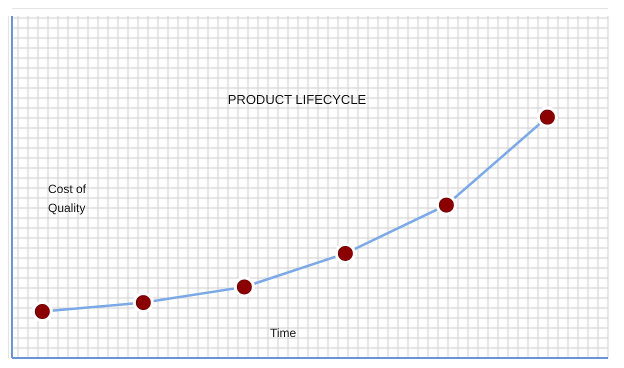  What do you see at coordinates (68, 199) in the screenshot?
I see `y-axis-title: Cost of Quality` at bounding box center [68, 199].